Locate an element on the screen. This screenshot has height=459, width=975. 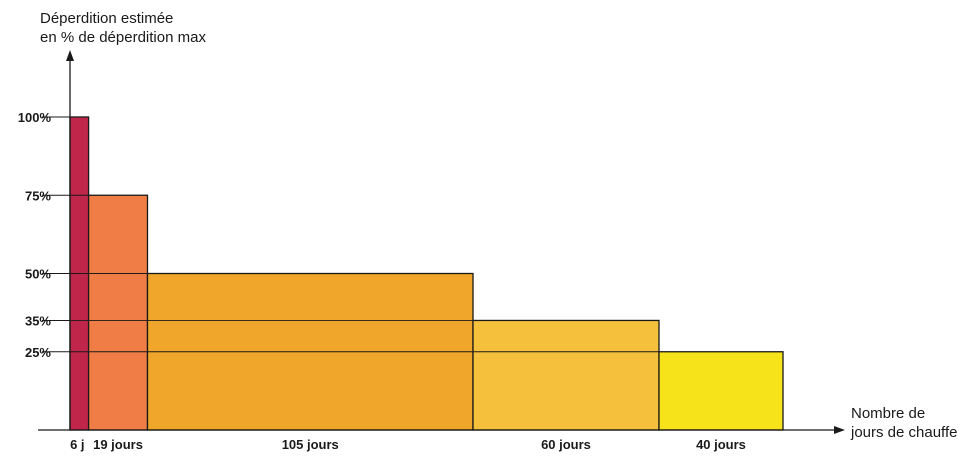
x-axis-arrow-icon is located at coordinates (839, 430).